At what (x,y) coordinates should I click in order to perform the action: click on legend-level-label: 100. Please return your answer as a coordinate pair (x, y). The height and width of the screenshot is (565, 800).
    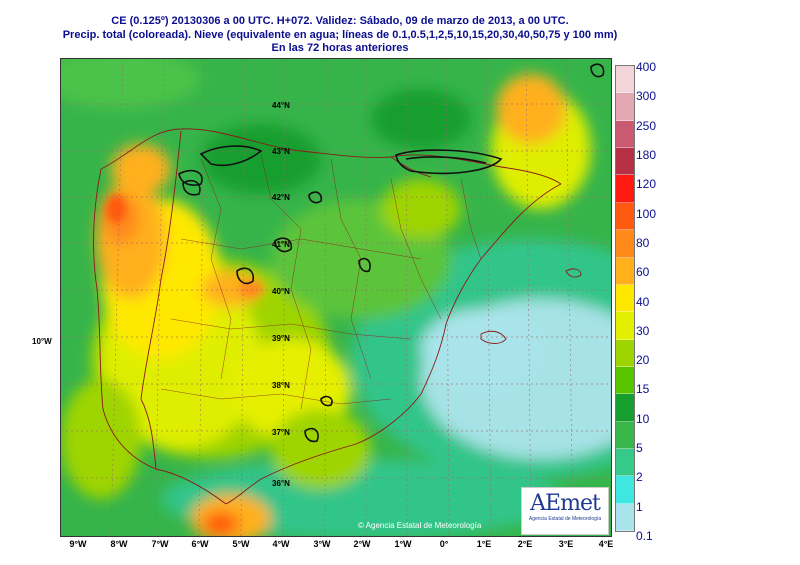
    Looking at the image, I should click on (646, 213).